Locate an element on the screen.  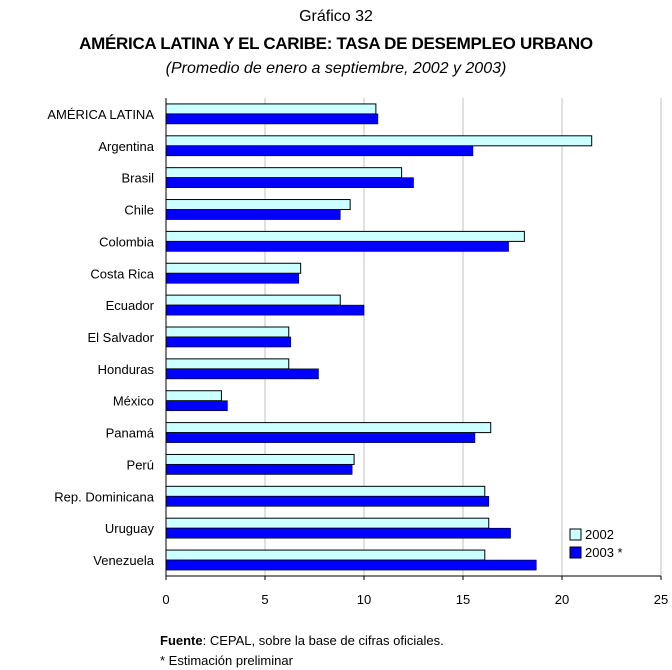
x-tick-label: 0 is located at coordinates (165, 599).